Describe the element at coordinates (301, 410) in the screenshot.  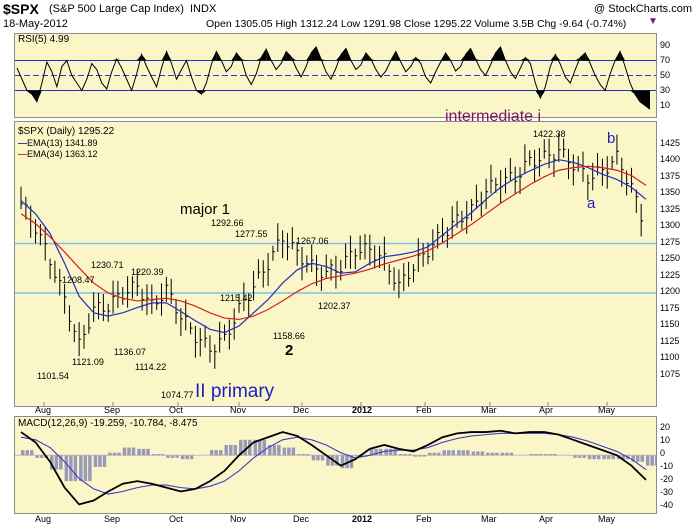
I see `price-x-tick-label: Dec` at that location.